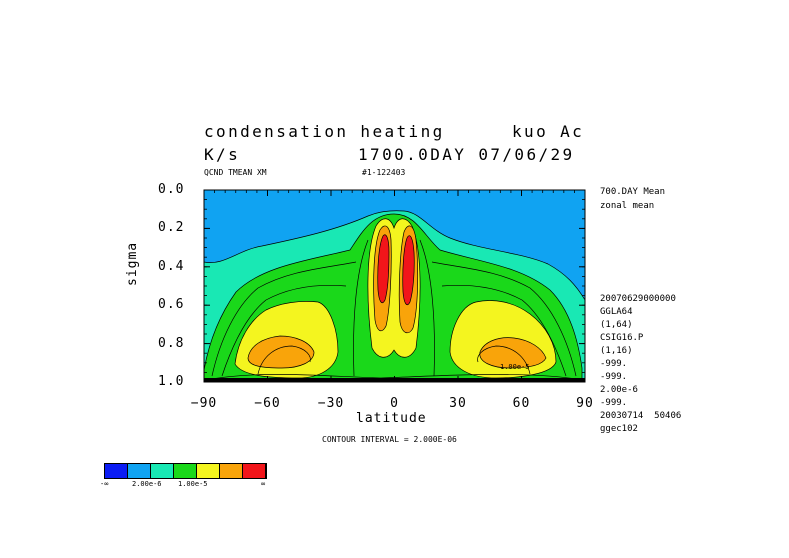  I want to click on info-line: 2.00e-6, so click(619, 390).